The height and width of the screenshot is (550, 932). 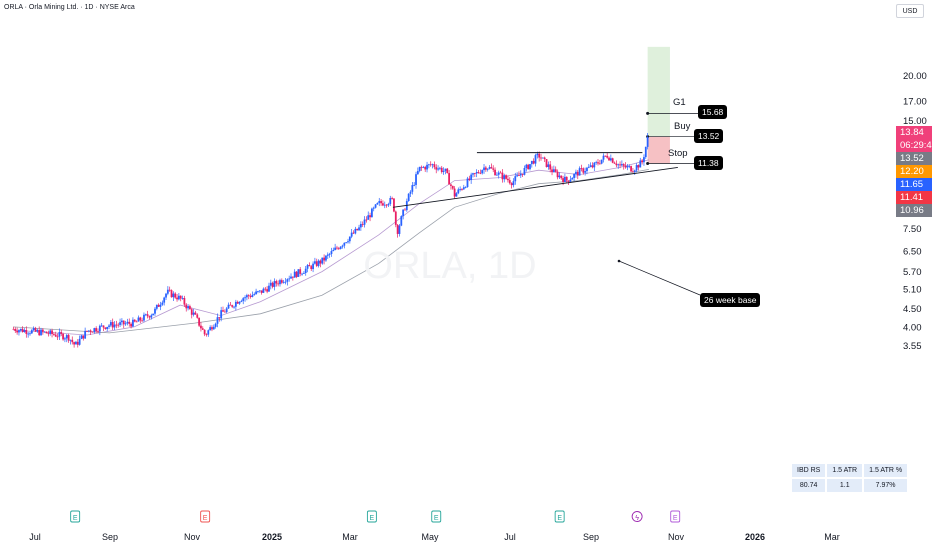 What do you see at coordinates (192, 537) in the screenshot?
I see `time-tick-label: Nov` at bounding box center [192, 537].